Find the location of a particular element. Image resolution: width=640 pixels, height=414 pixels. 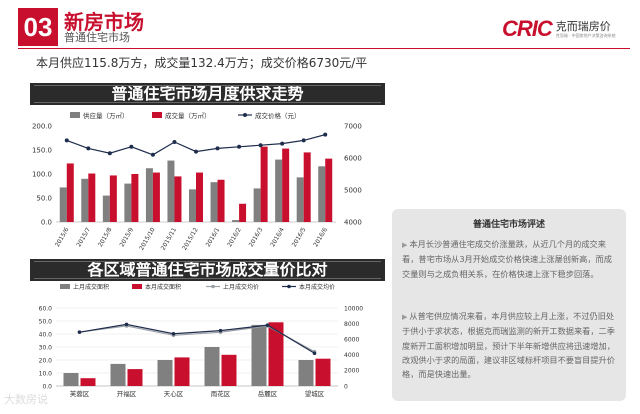

this-month-price-line is located at coordinates (197, 338).